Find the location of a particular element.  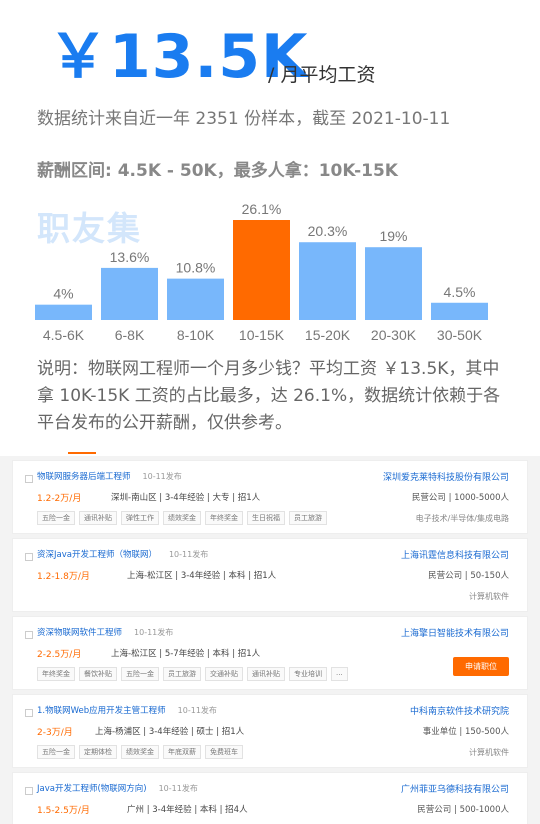

category-label: 15-20K is located at coordinates (328, 335).